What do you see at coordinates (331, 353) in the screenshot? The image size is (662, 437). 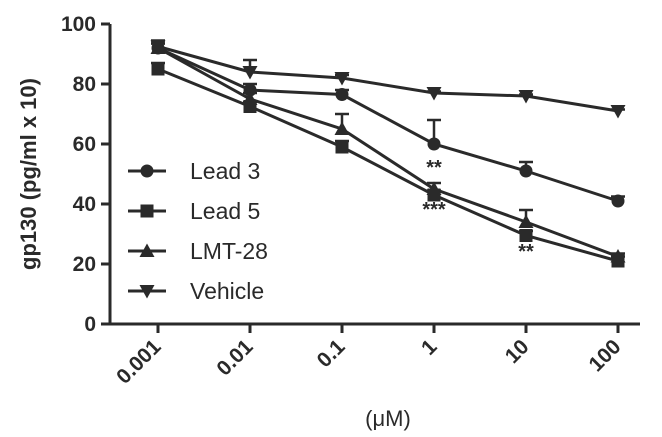 I see `x-tick-label: 0.1` at bounding box center [331, 353].